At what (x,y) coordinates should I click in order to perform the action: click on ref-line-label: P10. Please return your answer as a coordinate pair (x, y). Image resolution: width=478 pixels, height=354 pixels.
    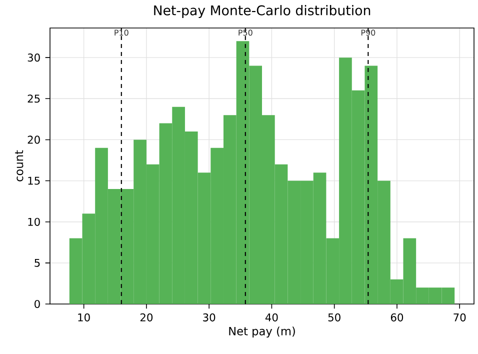
    Looking at the image, I should click on (121, 33).